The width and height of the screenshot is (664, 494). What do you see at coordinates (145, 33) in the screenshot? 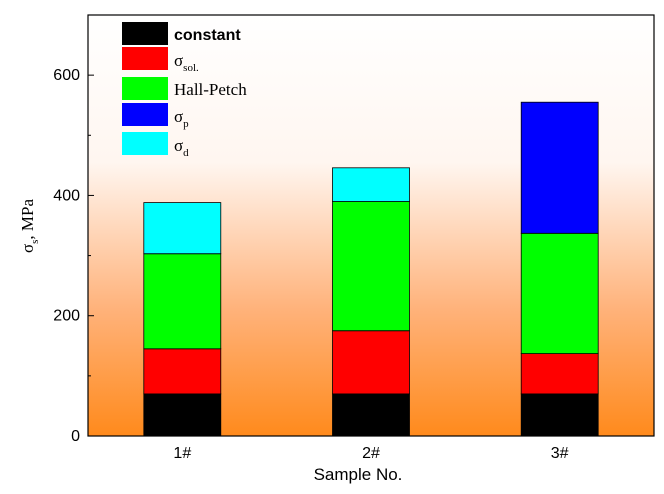
I see `legend-swatch-constant` at bounding box center [145, 33].